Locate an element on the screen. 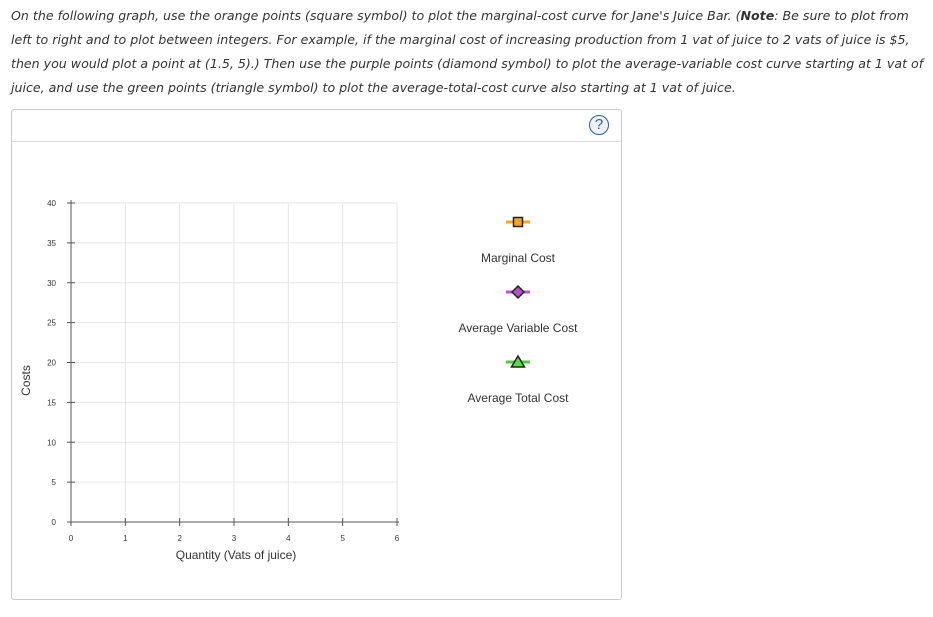  x-tick-label: 1 is located at coordinates (125, 538).